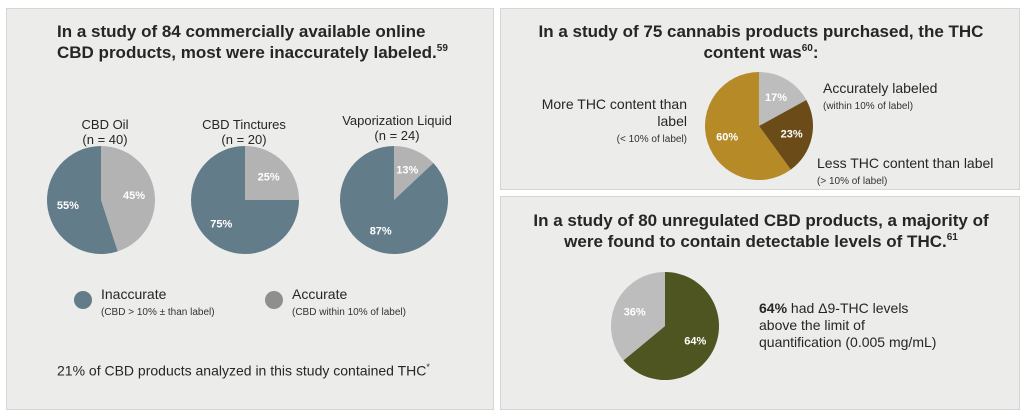 The image size is (1026, 418). I want to click on pie-vaporization-title: Vaporization Liquid, so click(397, 120).